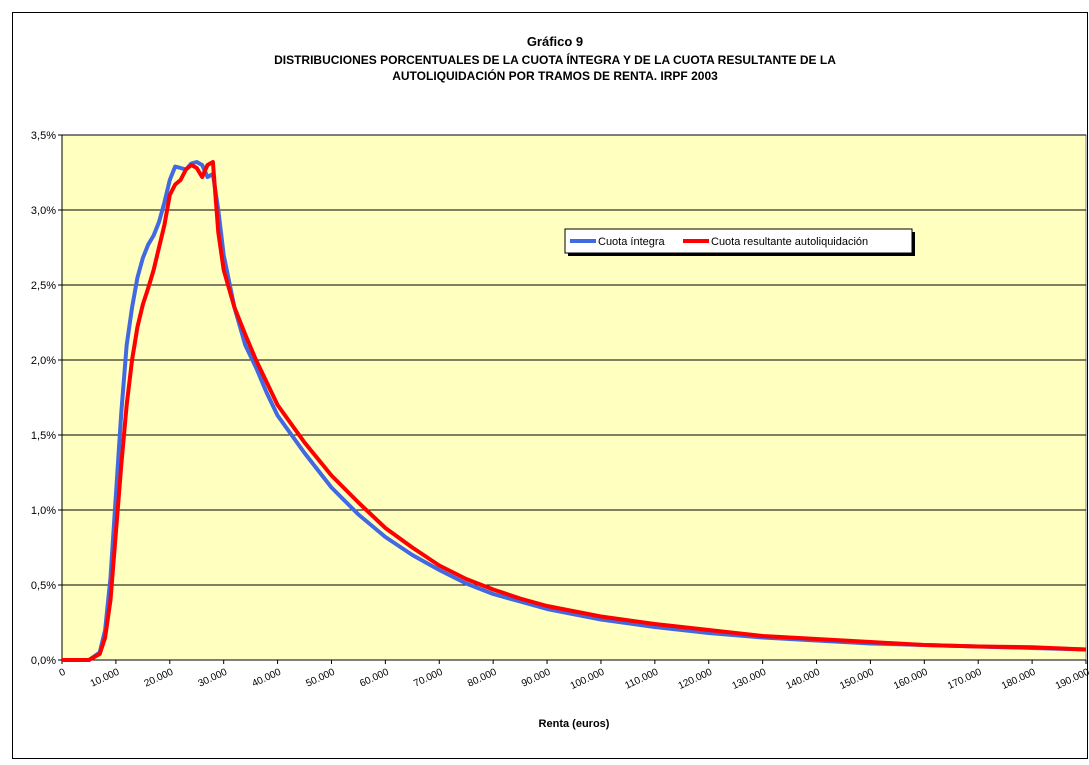  What do you see at coordinates (43, 361) in the screenshot?
I see `y-tick-label: 2,0%` at bounding box center [43, 361].